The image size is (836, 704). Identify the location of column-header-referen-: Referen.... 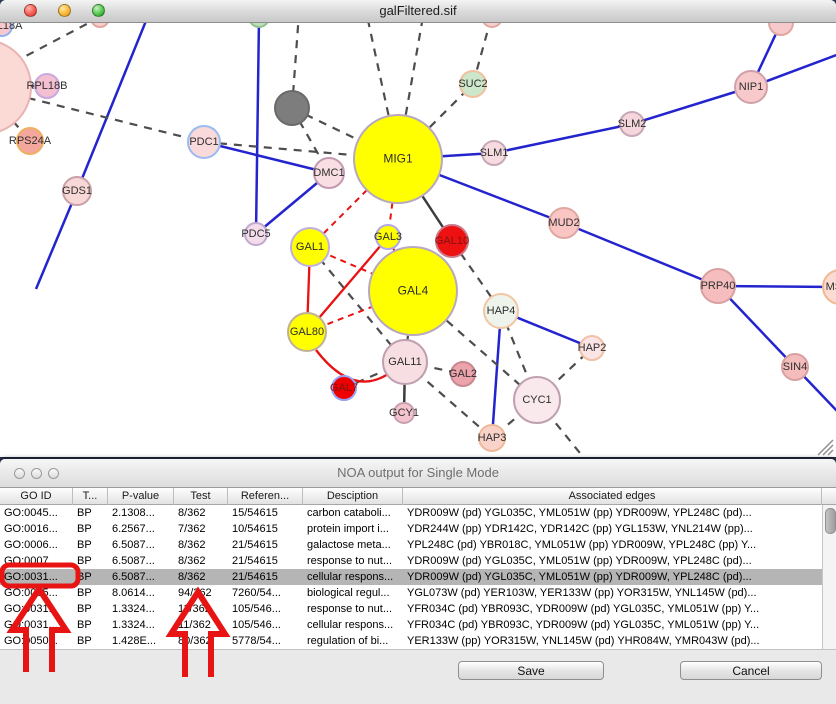
(265, 496).